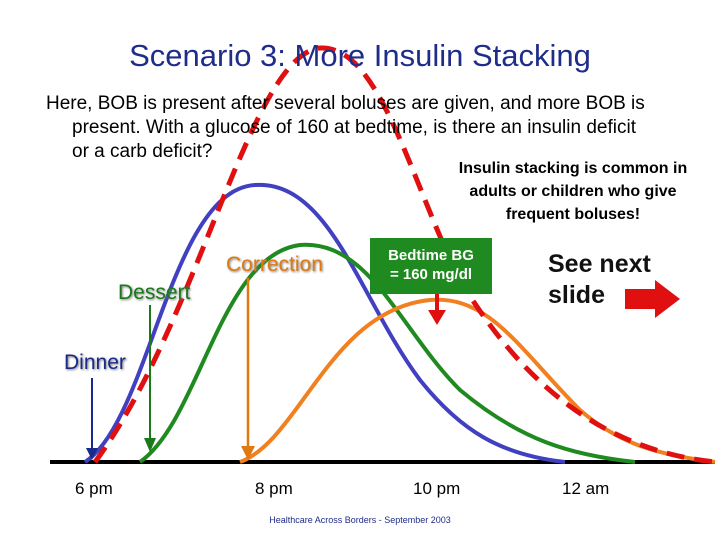  Describe the element at coordinates (274, 264) in the screenshot. I see `correction-label: Correction` at that location.